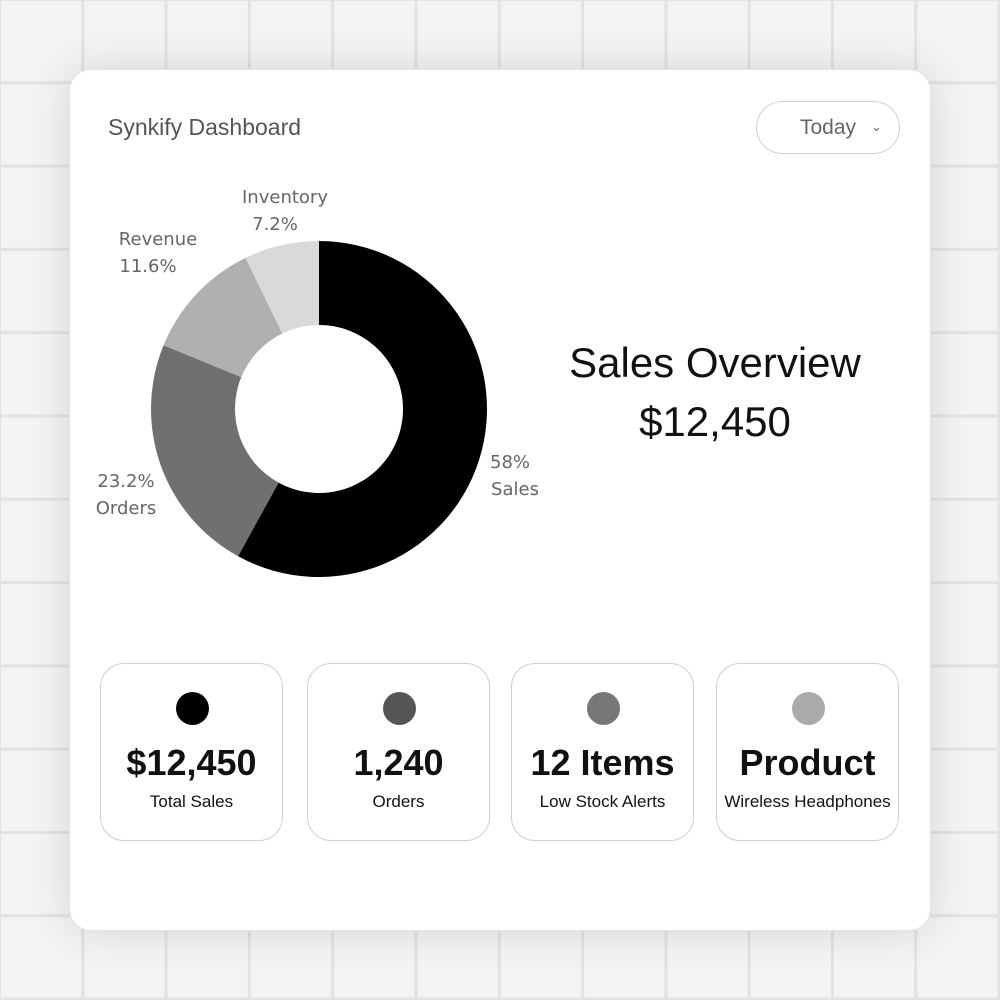 This screenshot has height=1000, width=1000. I want to click on stat-value: 1,240, so click(398, 762).